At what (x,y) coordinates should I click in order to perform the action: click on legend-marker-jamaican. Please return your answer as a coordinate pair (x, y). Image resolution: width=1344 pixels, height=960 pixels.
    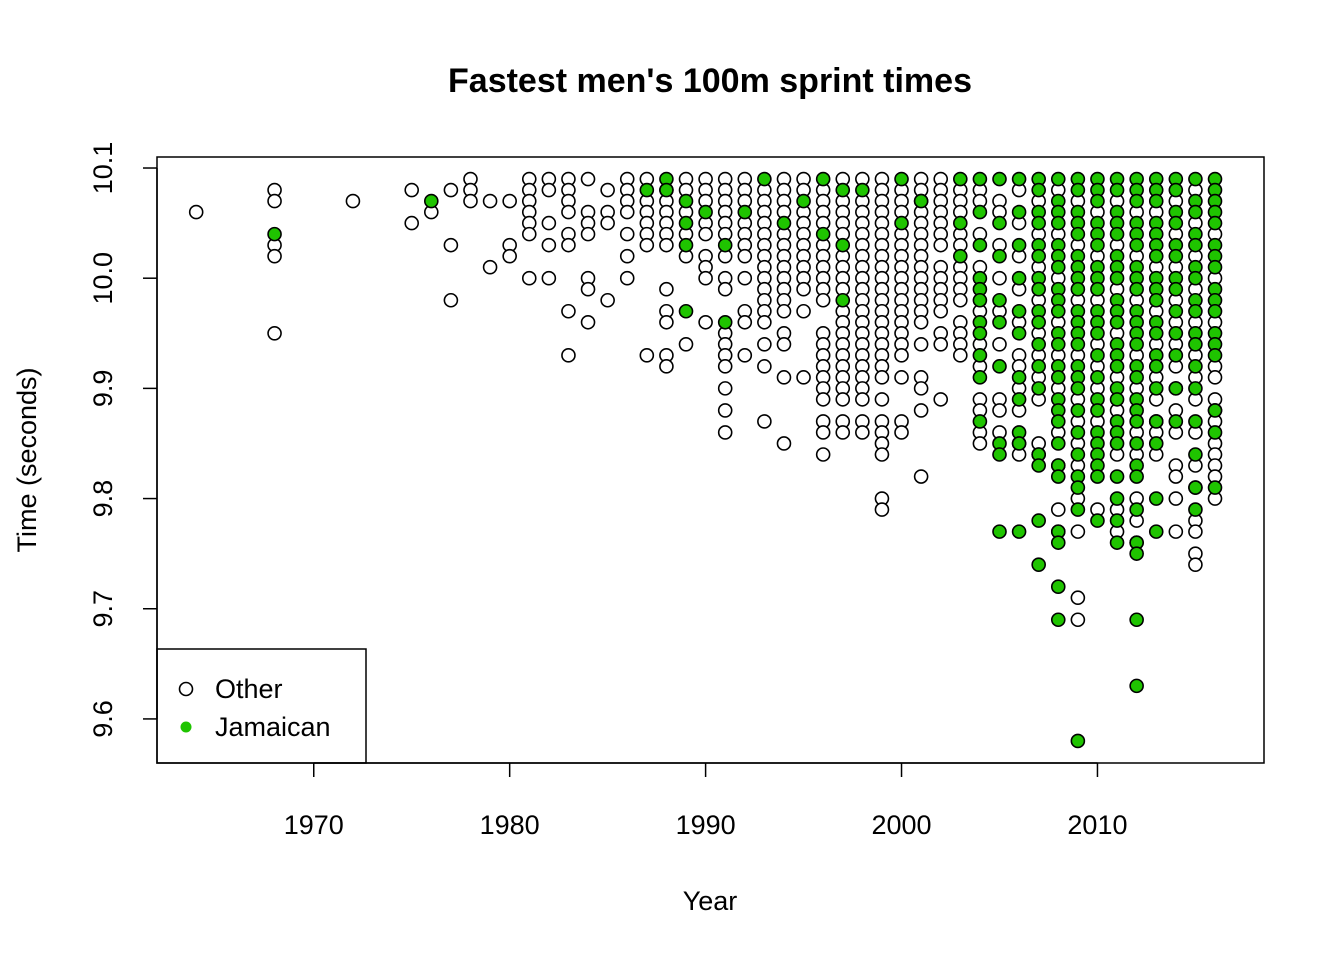
    Looking at the image, I should click on (186, 727).